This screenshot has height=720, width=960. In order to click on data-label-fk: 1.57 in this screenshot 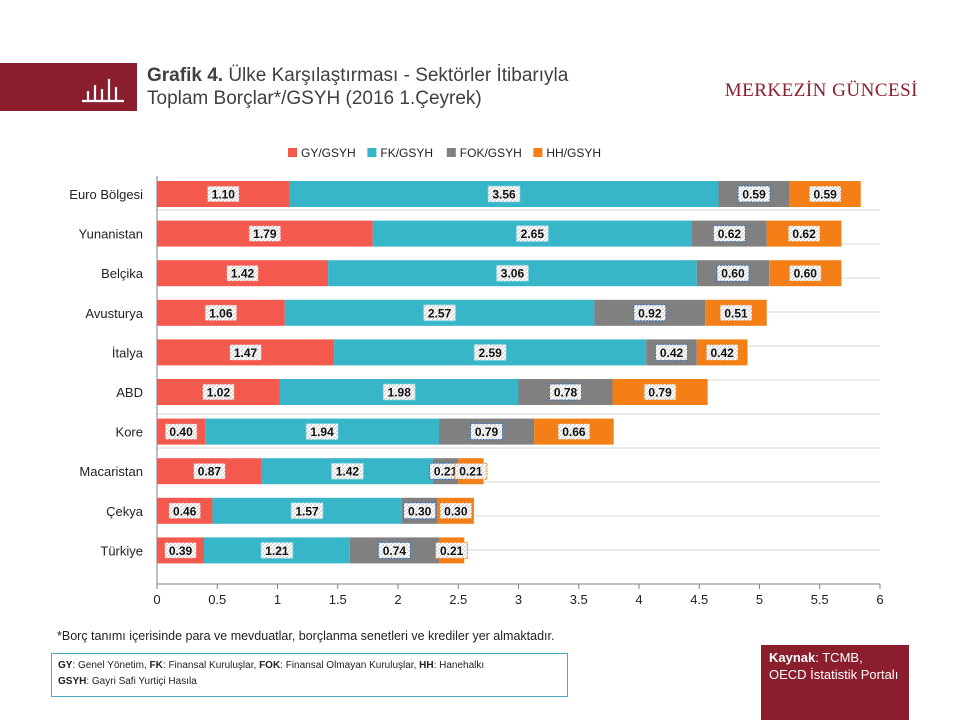, I will do `click(307, 511)`.